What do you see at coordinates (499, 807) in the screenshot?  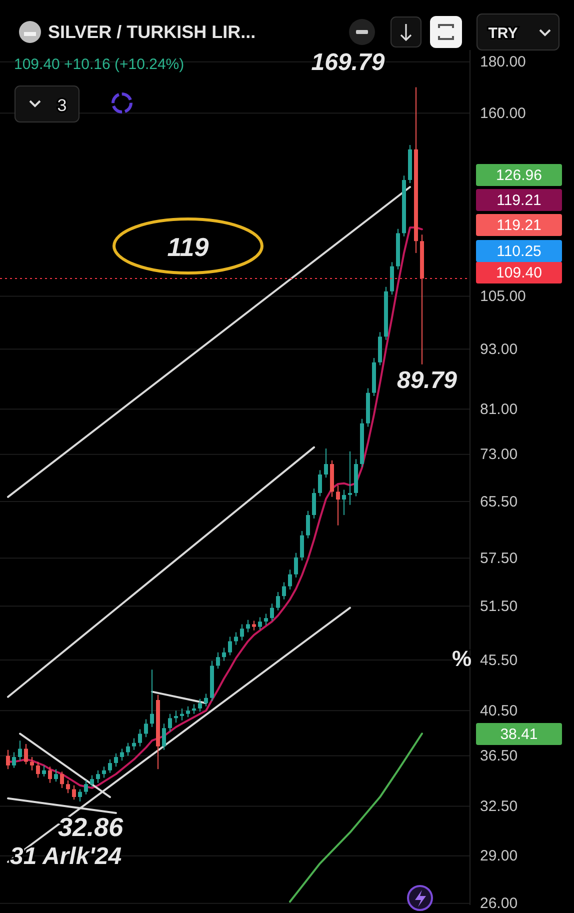 I see `y-tick-label: 32.50` at bounding box center [499, 807].